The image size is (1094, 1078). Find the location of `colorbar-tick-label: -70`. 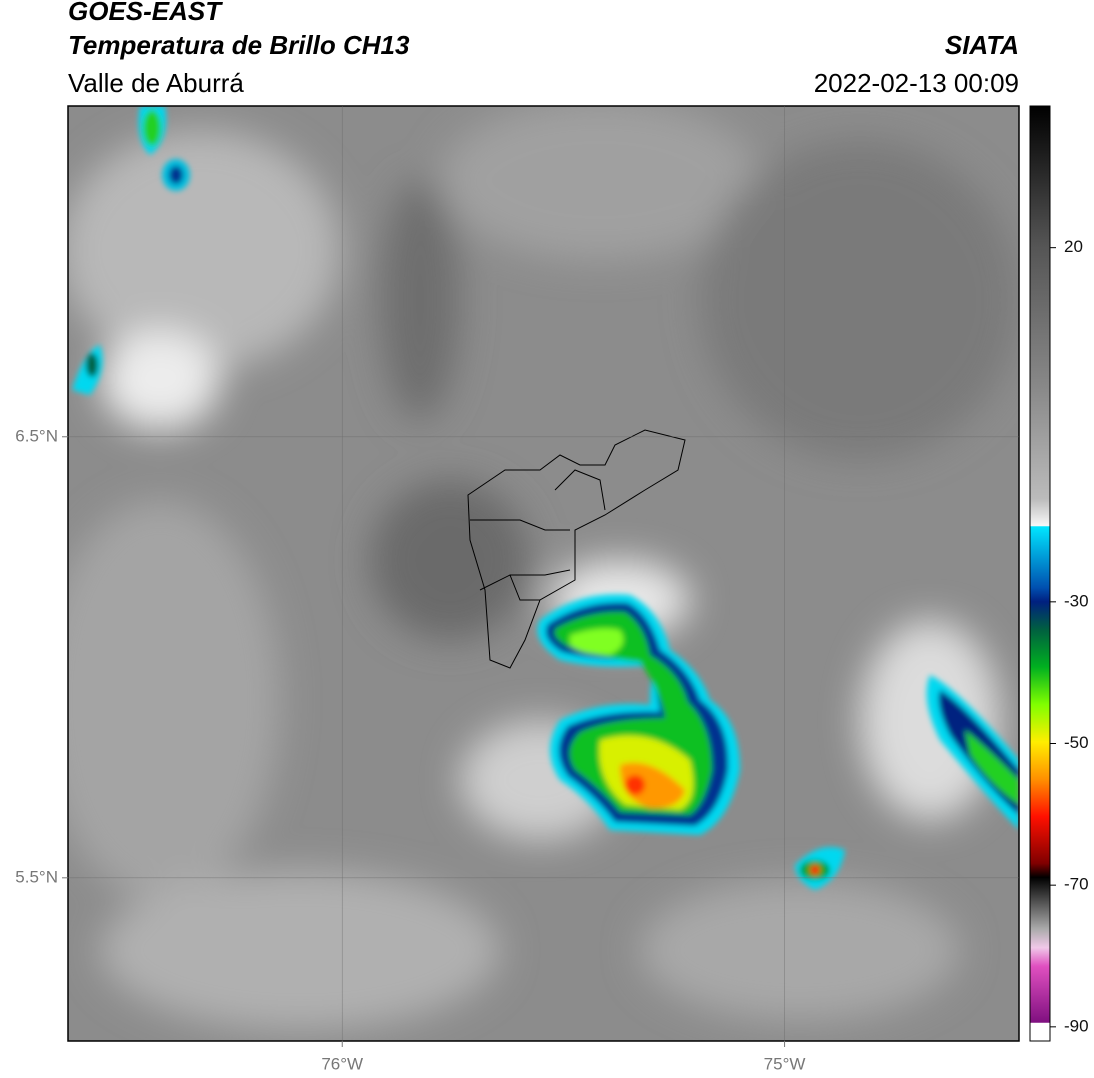

colorbar-tick-label: -70 is located at coordinates (1076, 884).